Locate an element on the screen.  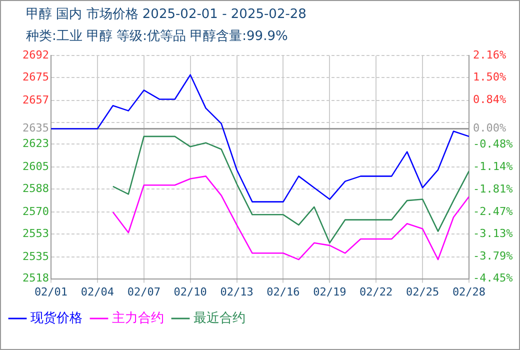
x-tick-label: 02/28 is located at coordinates (469, 291).